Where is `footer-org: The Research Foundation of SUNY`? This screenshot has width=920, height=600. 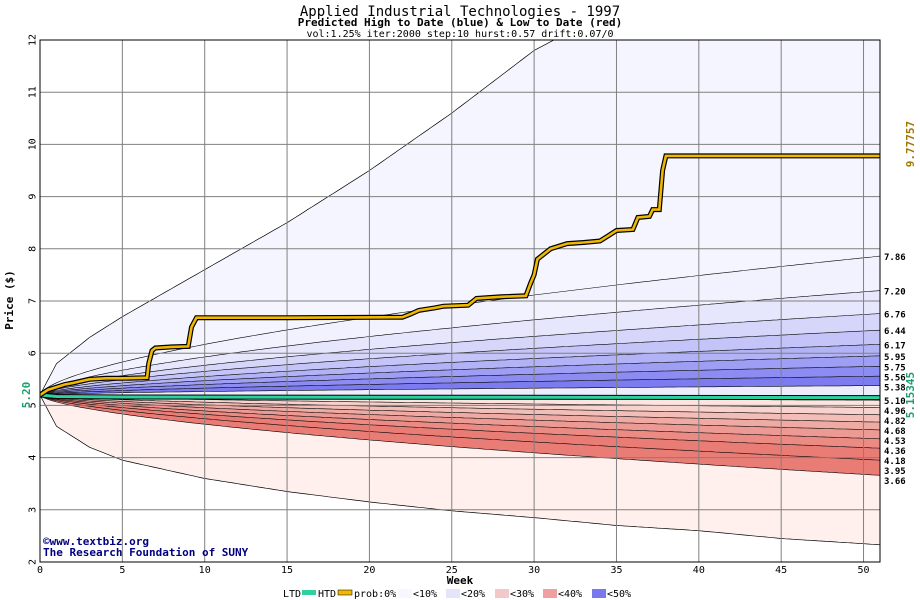 footer-org: The Research Foundation of SUNY is located at coordinates (146, 552).